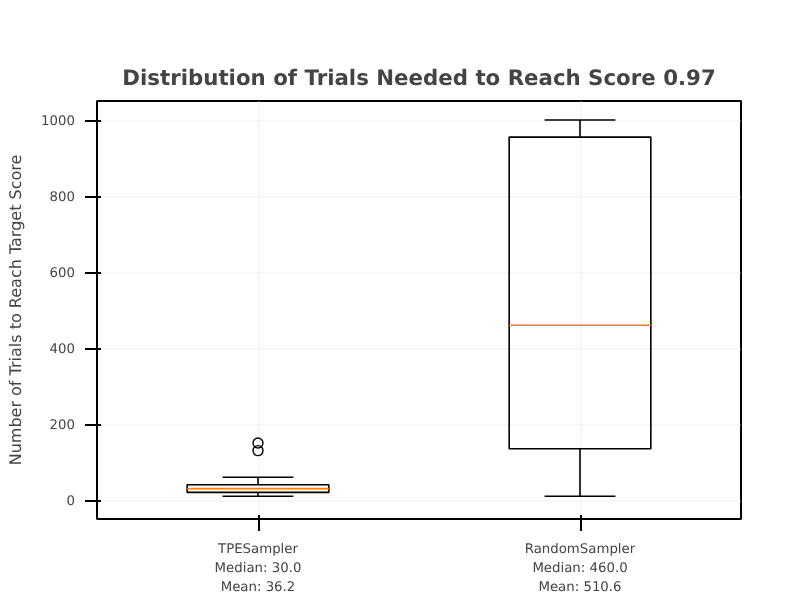 Image resolution: width=800 pixels, height=600 pixels. What do you see at coordinates (16, 310) in the screenshot?
I see `y-axis-title: Number of Trials to Reach Target Score` at bounding box center [16, 310].